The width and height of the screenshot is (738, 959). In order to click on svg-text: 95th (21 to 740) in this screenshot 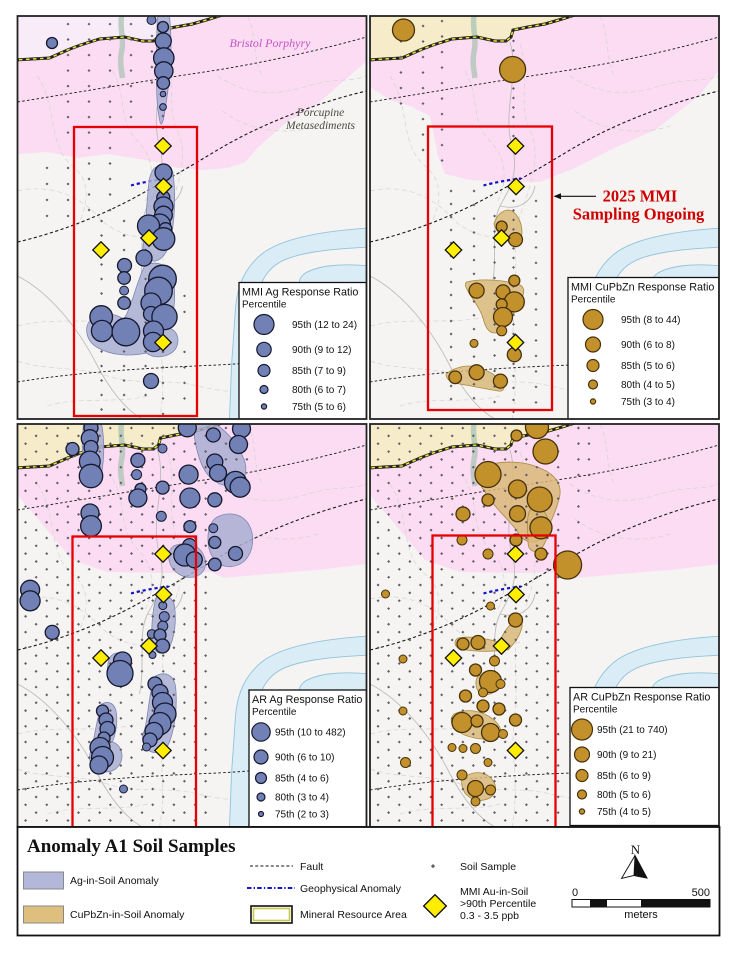, I will do `click(632, 730)`.